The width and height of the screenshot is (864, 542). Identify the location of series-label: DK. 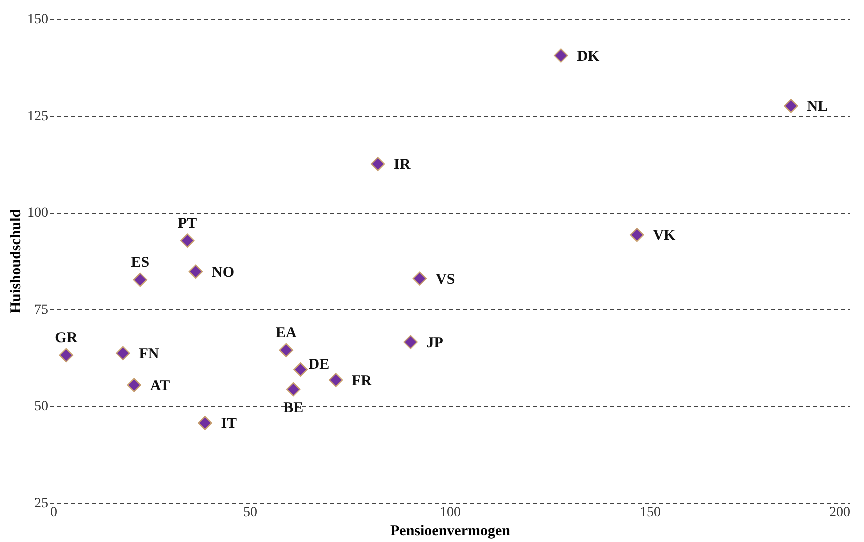
(588, 56).